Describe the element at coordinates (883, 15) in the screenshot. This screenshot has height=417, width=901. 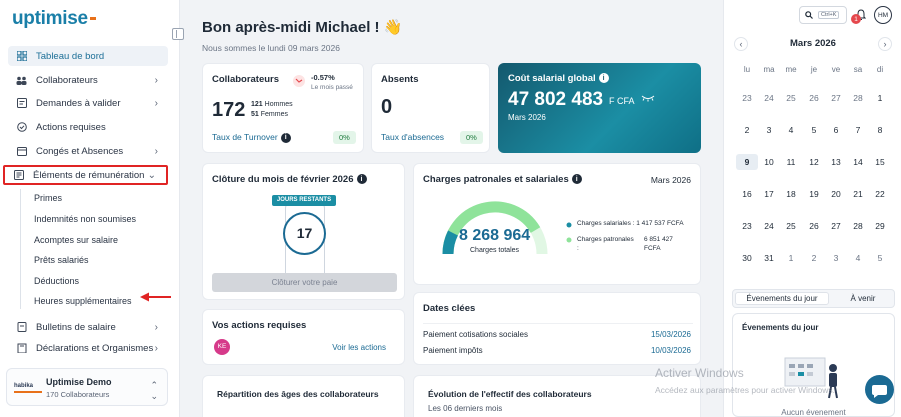
I see `user-avatar: HM` at that location.